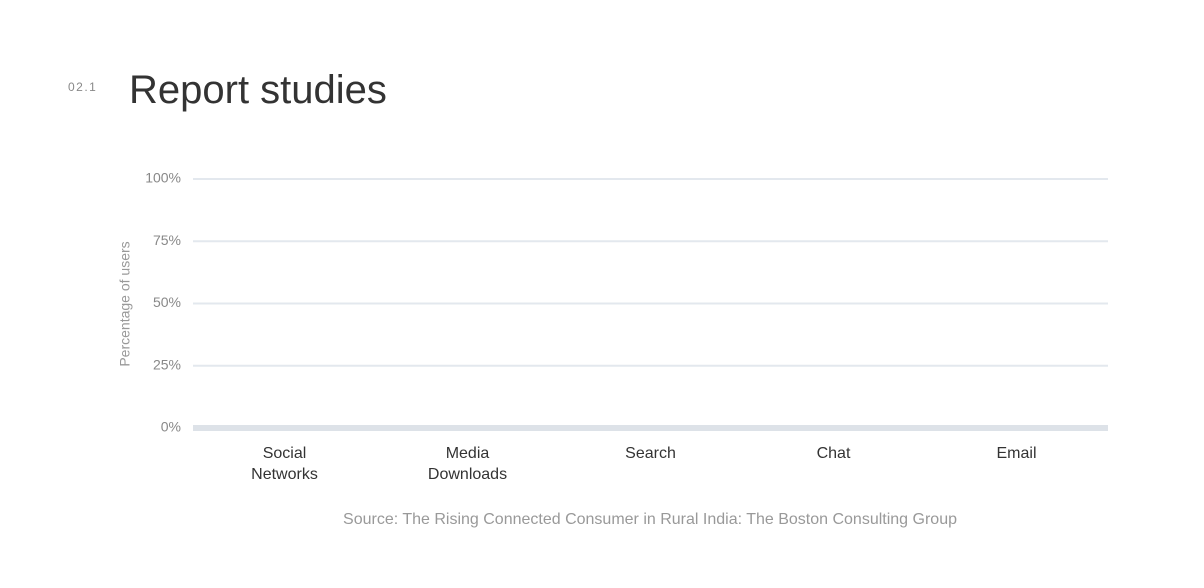  I want to click on y-tick-label: 0%, so click(171, 427).